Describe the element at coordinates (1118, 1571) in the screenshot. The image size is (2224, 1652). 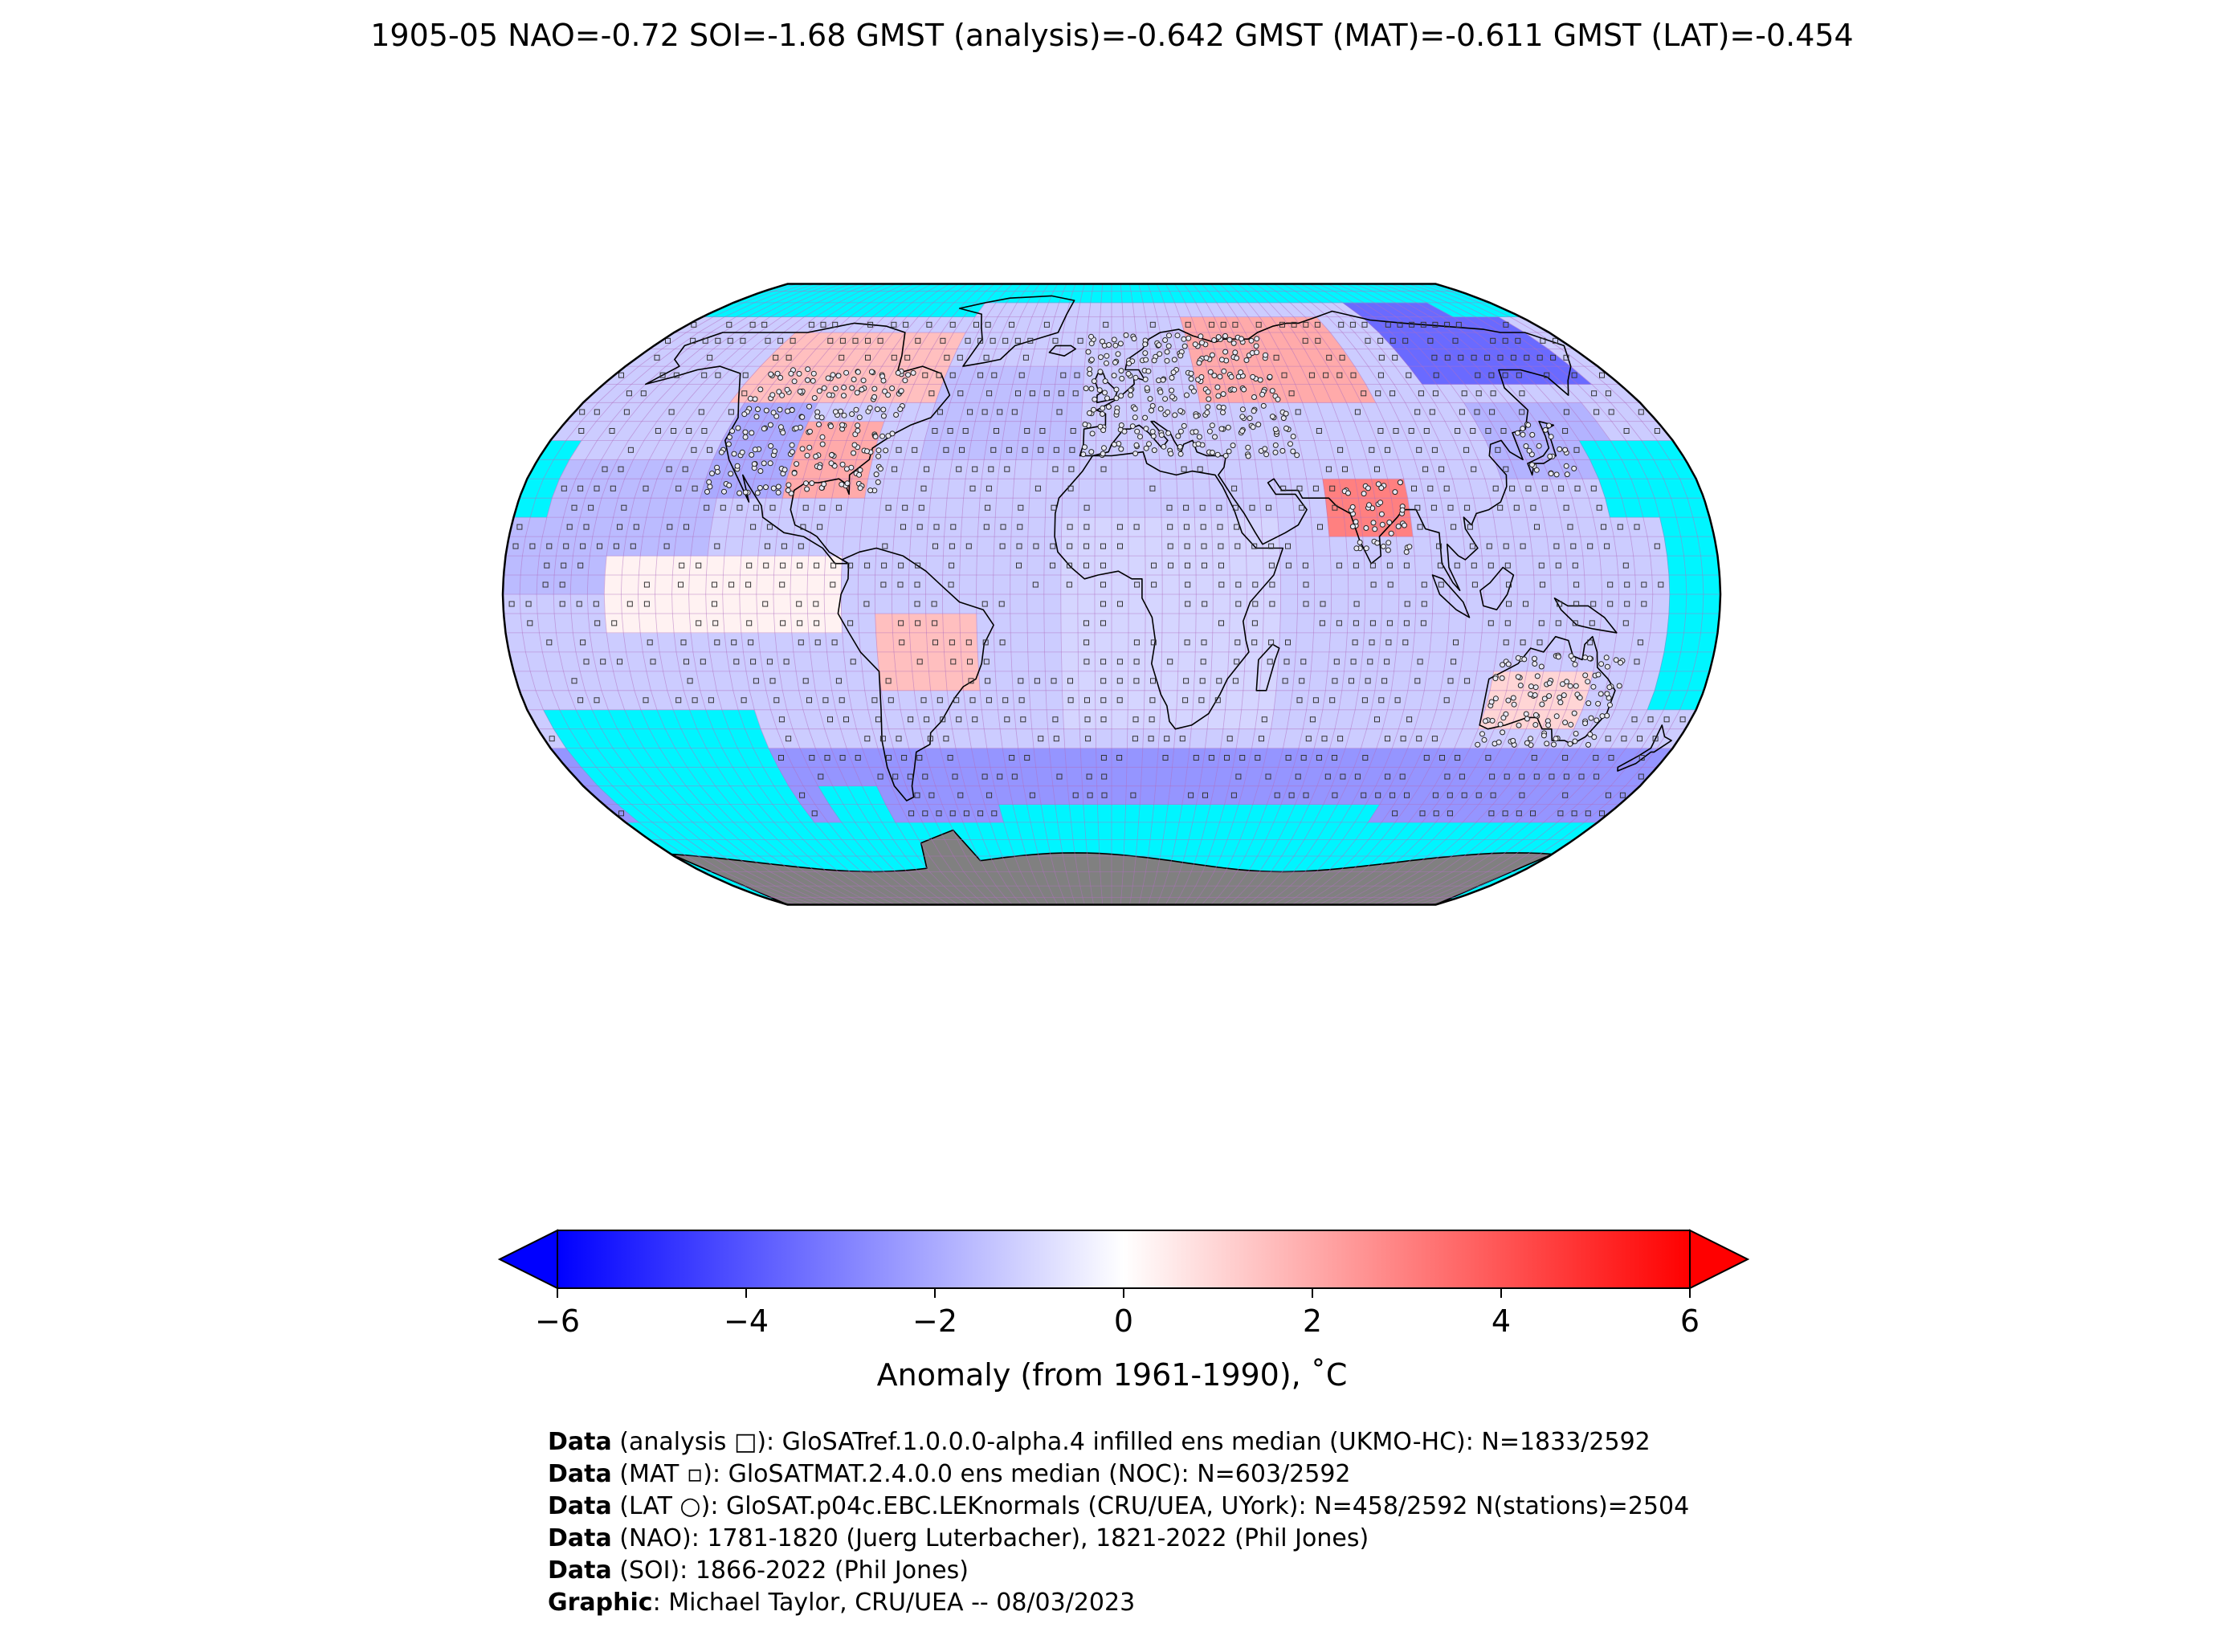
I see `credit-line: Data (SOI): 1866-2022 (Phil Jones)` at that location.